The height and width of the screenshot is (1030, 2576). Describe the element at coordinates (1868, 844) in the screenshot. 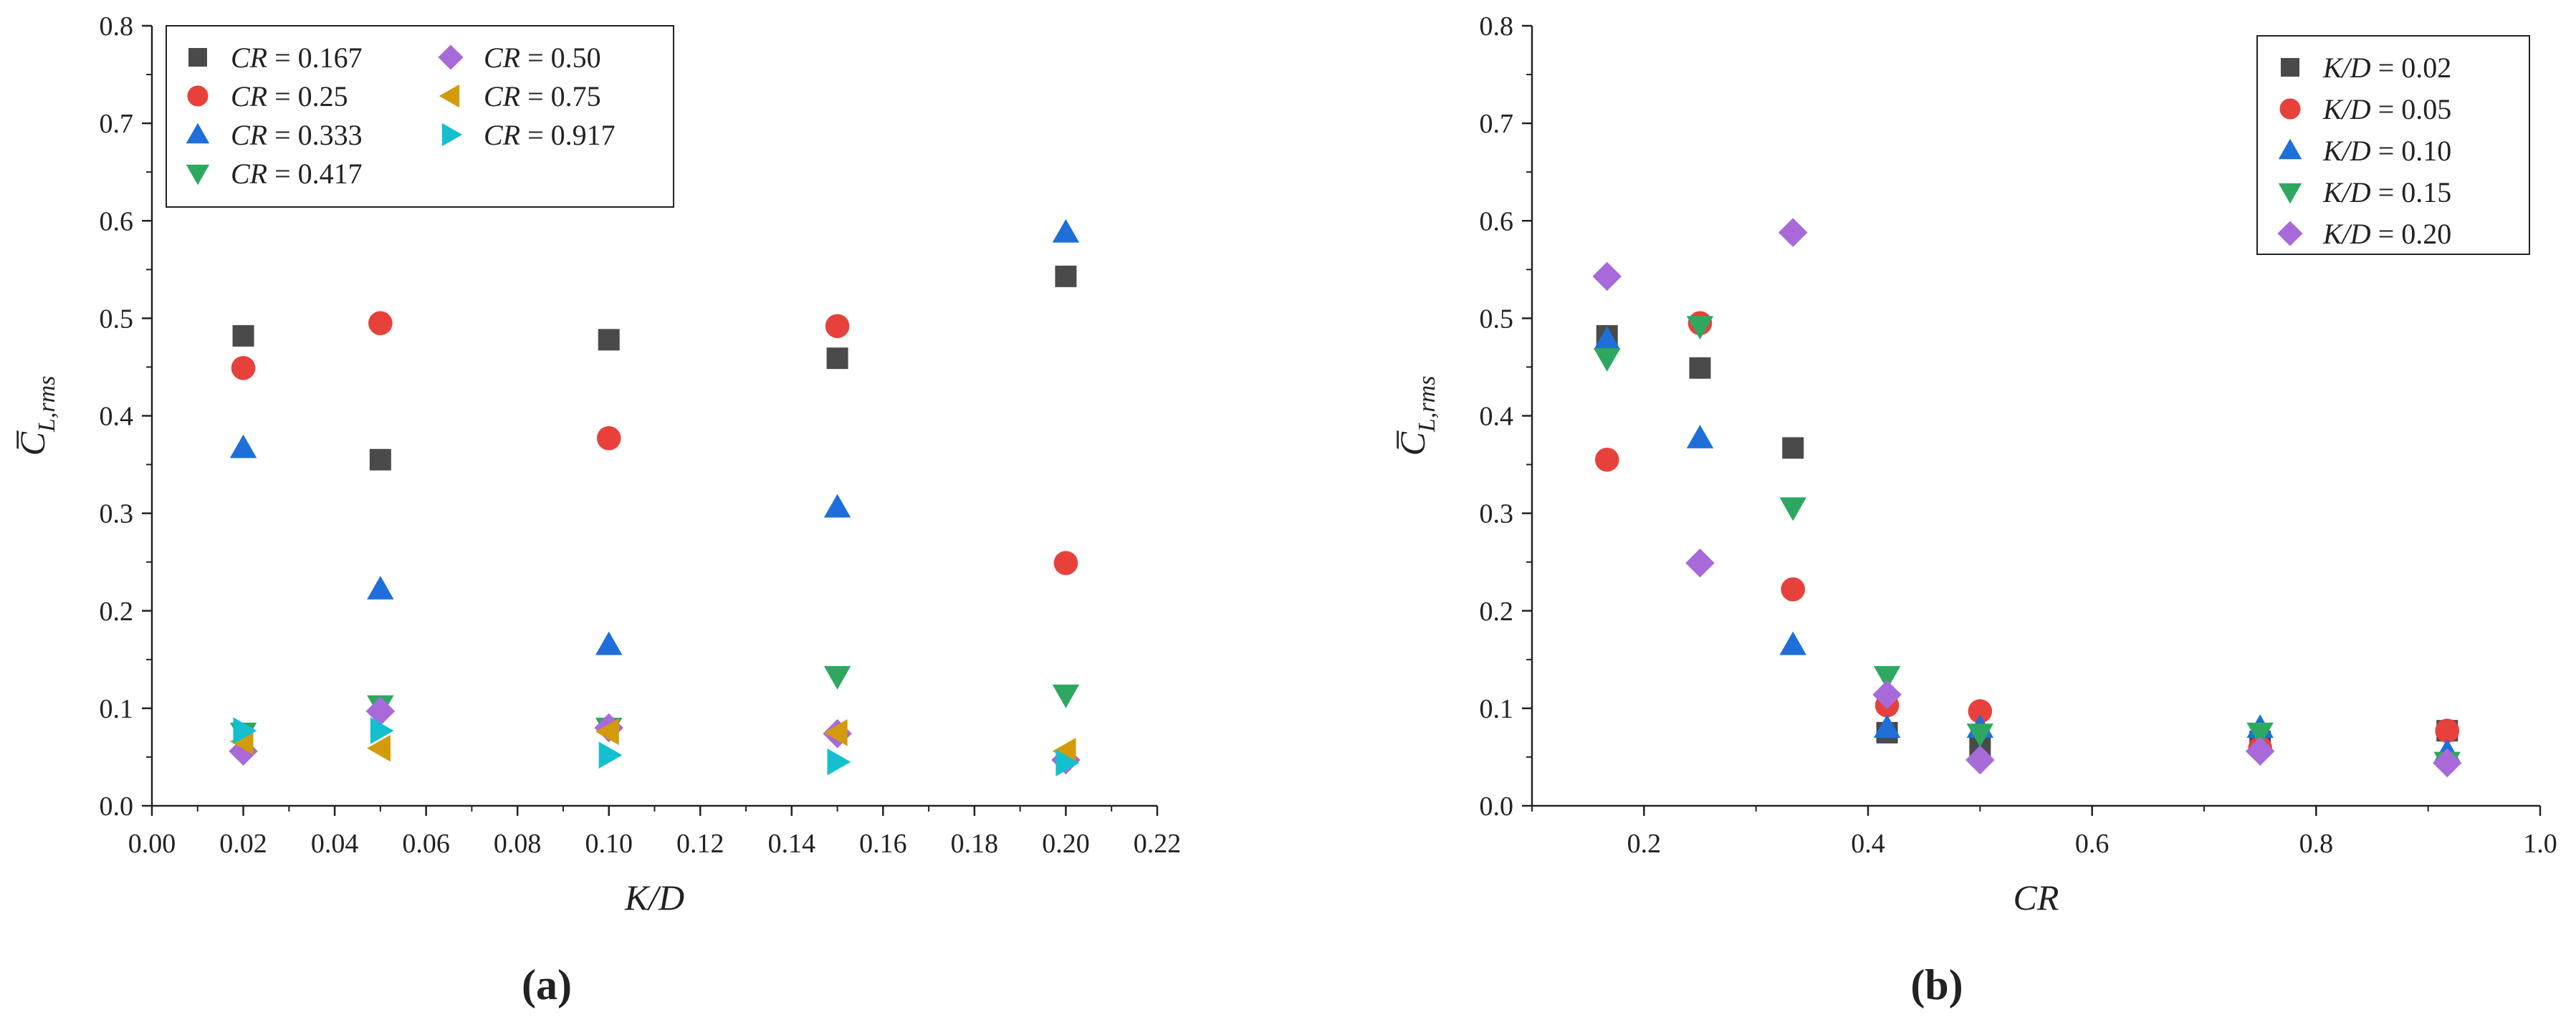

I see `x-tick-label: 0.4` at that location.